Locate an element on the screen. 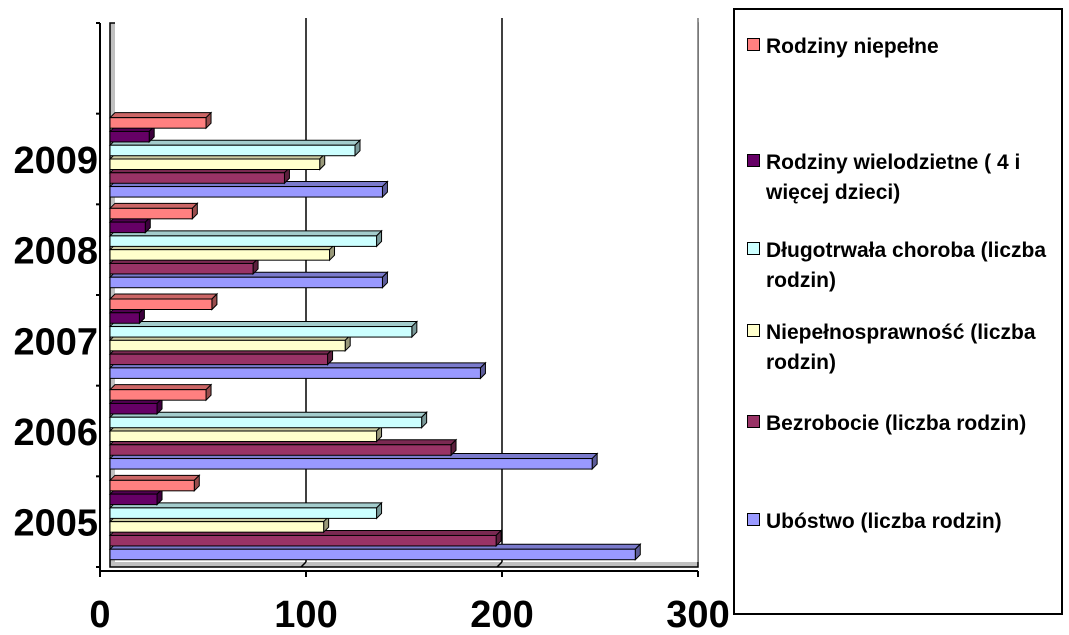 This screenshot has width=1069, height=635. legend-item-5: Rodziny niepełne is located at coordinates (905, 47).